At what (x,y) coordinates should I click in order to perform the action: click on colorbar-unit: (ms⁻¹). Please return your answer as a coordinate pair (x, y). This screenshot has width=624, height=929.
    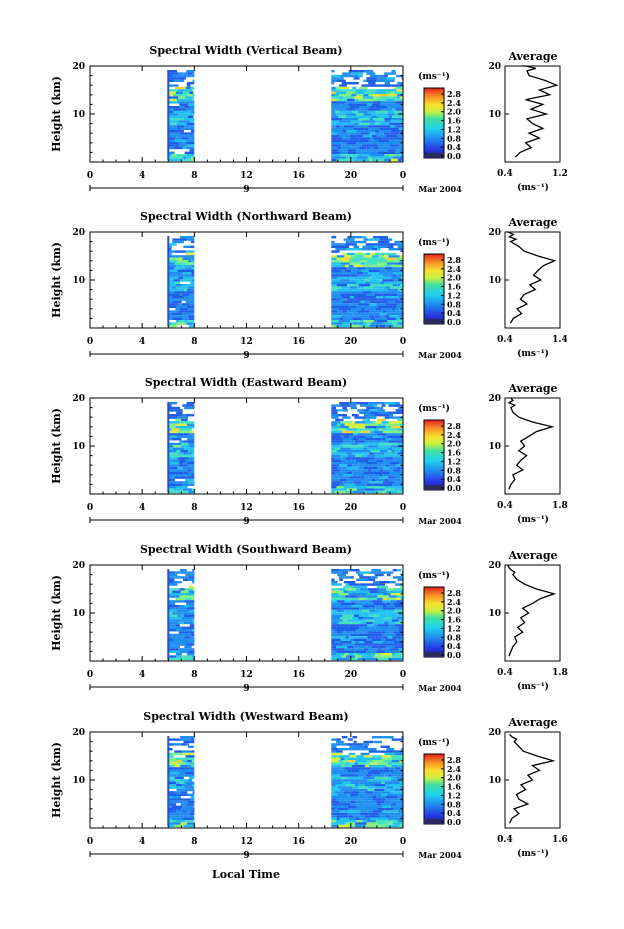
    Looking at the image, I should click on (434, 408).